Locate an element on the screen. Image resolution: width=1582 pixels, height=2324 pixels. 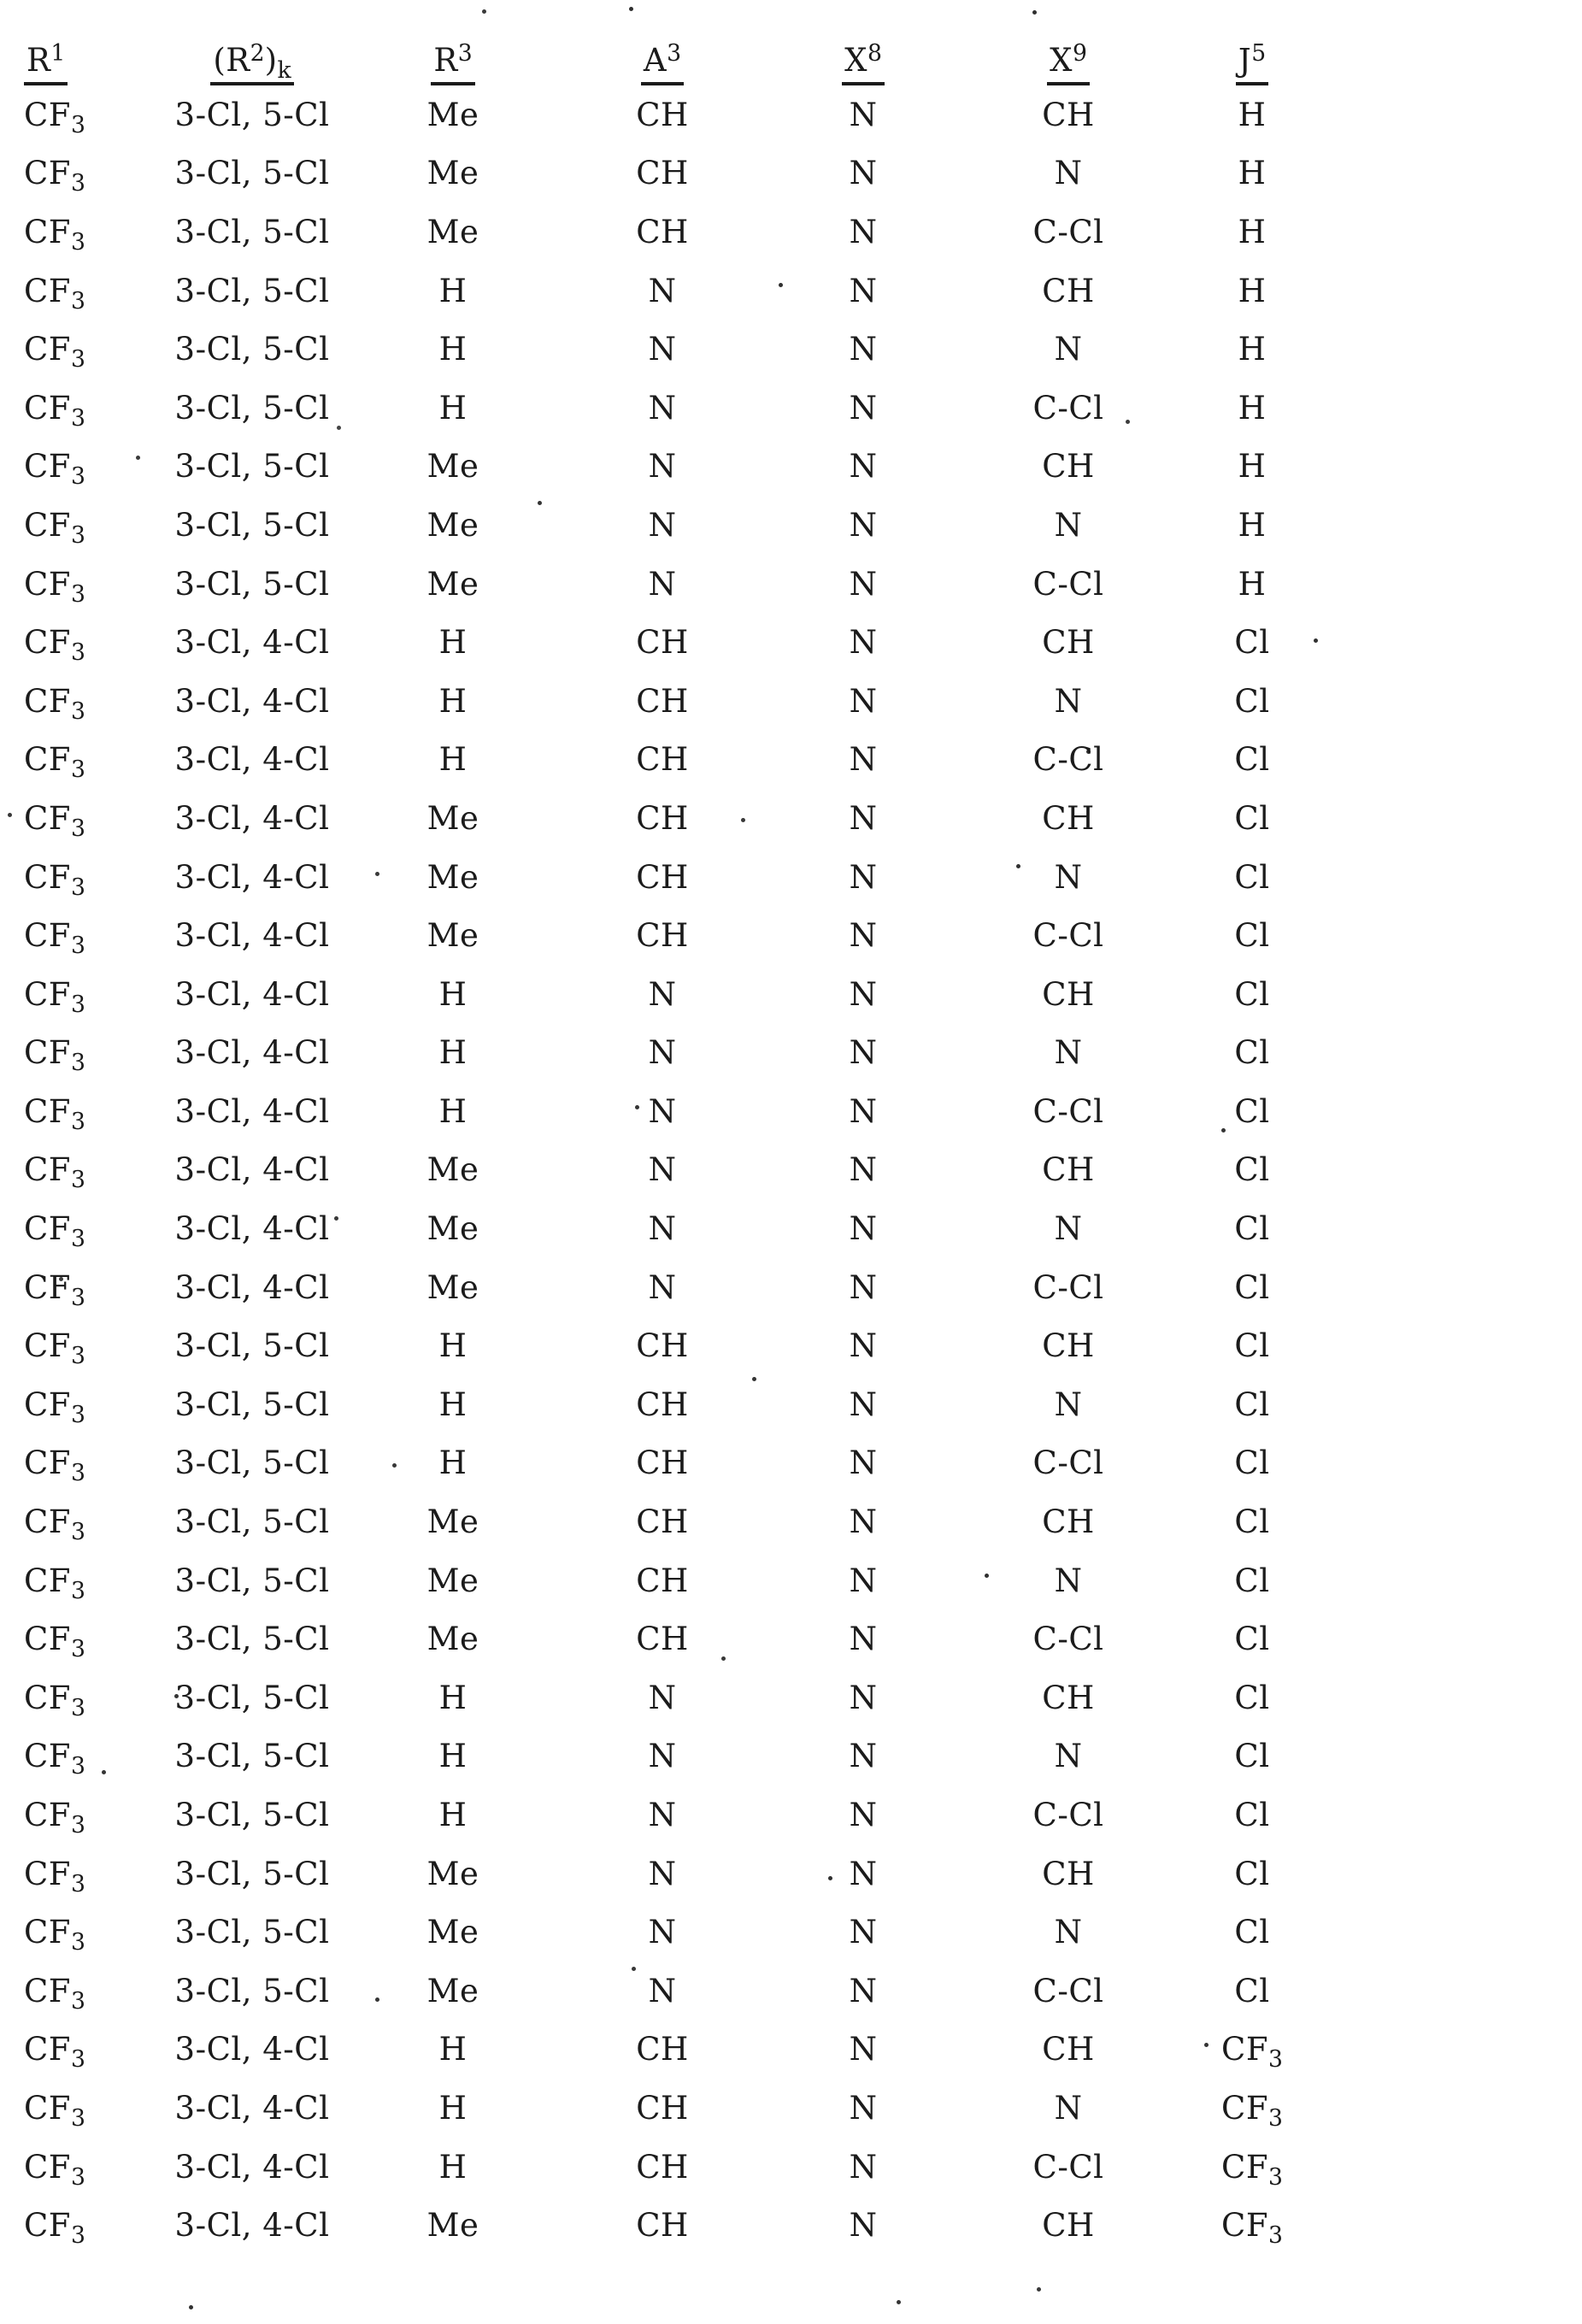
table-row: CF3 3-Cl, 5-Cl H N N C-Cl H is located at coordinates (658, 408).